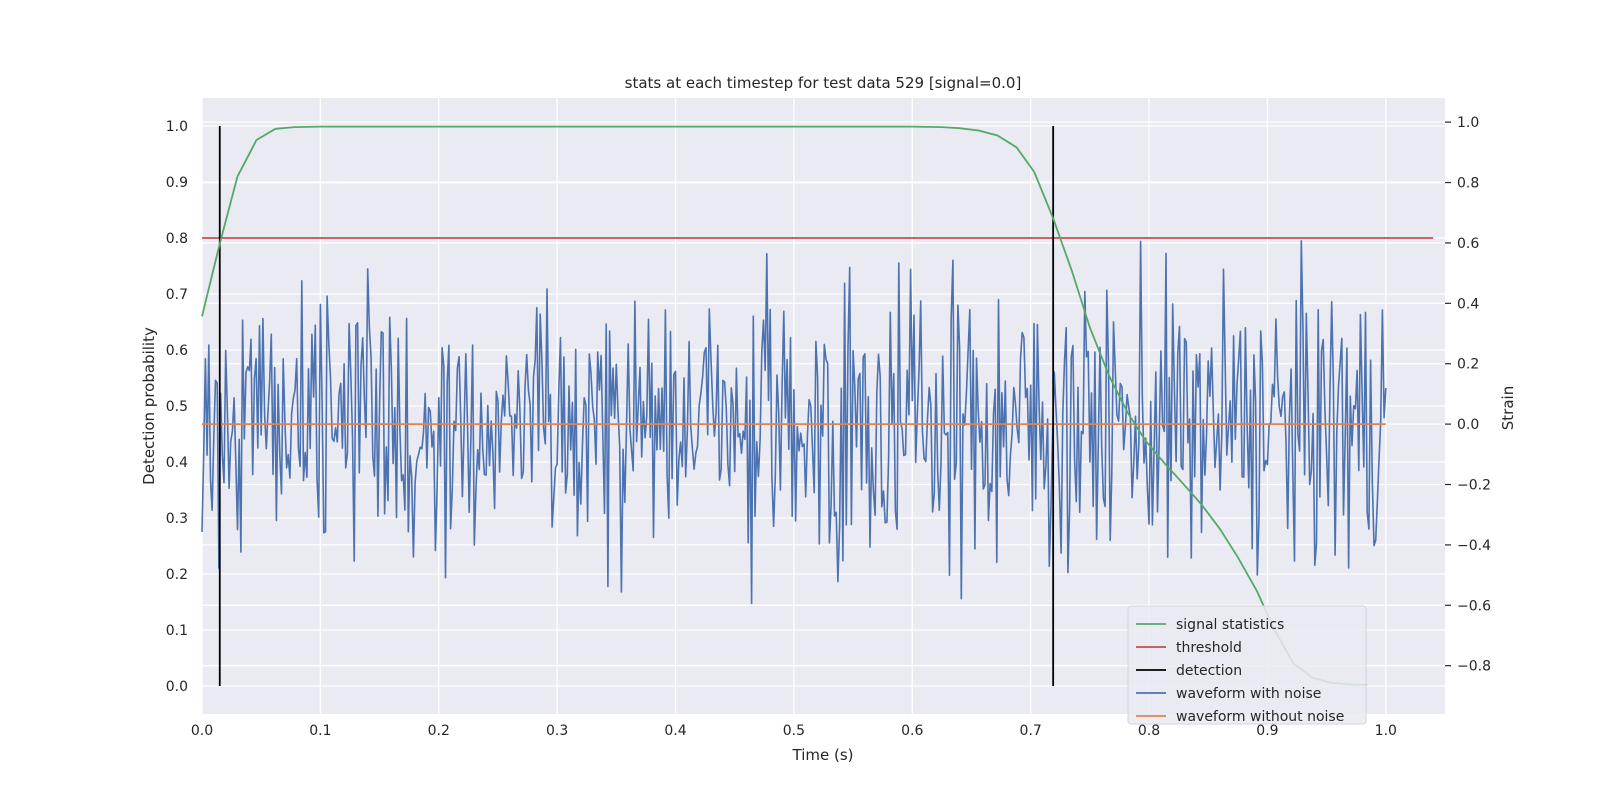  Describe the element at coordinates (177, 463) in the screenshot. I see `y-tick-label-left: 0.4` at that location.